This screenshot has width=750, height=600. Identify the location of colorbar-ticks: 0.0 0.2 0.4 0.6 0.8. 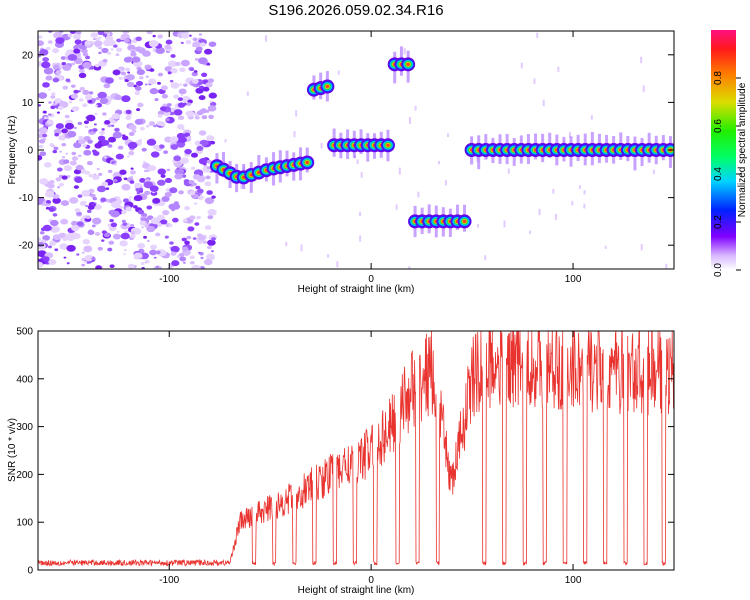
(727, 174).